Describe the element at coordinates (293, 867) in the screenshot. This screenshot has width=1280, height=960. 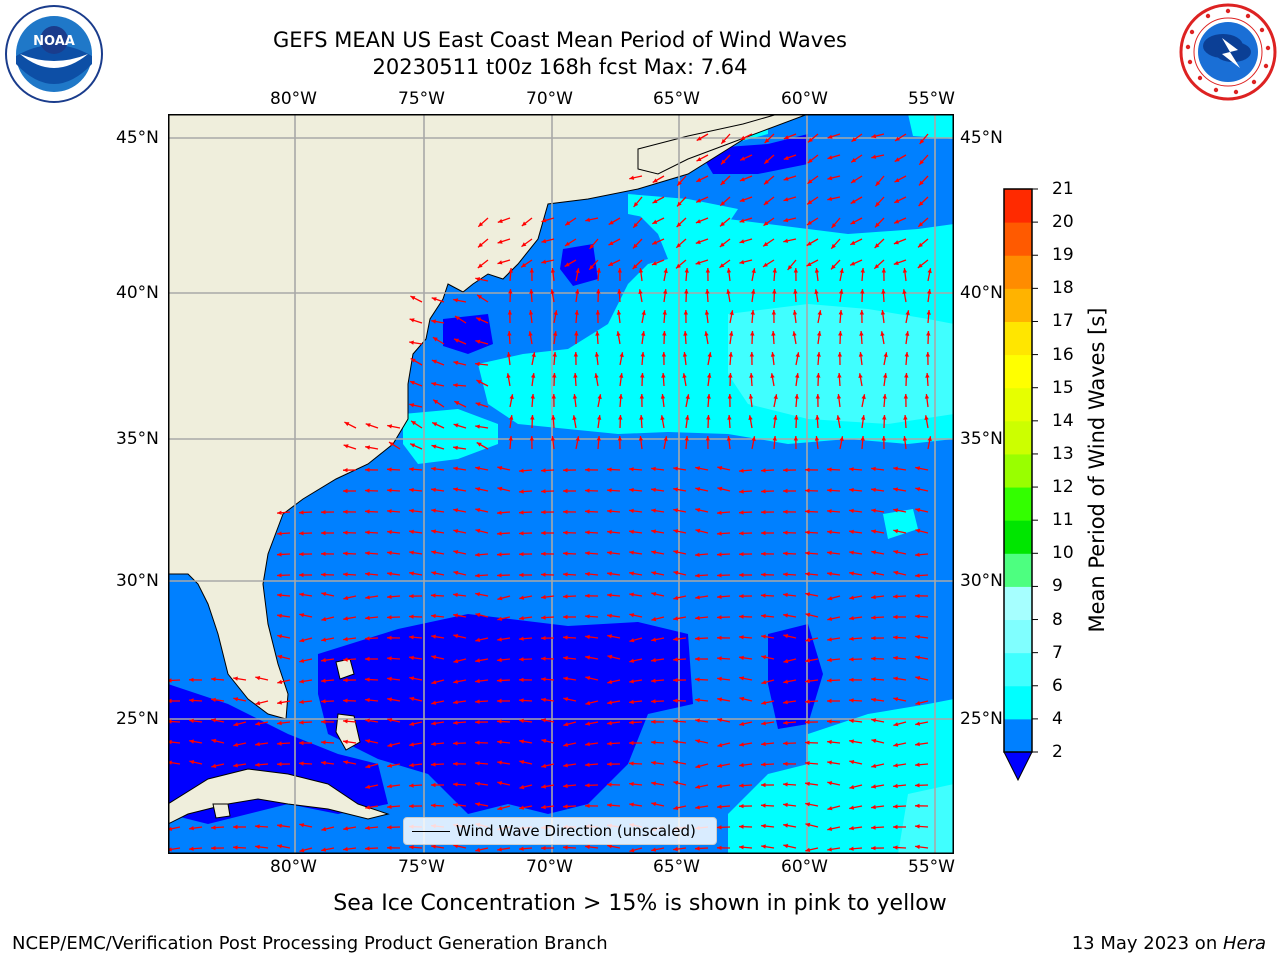
I see `lon-label-bottom-80w: 80°W` at that location.